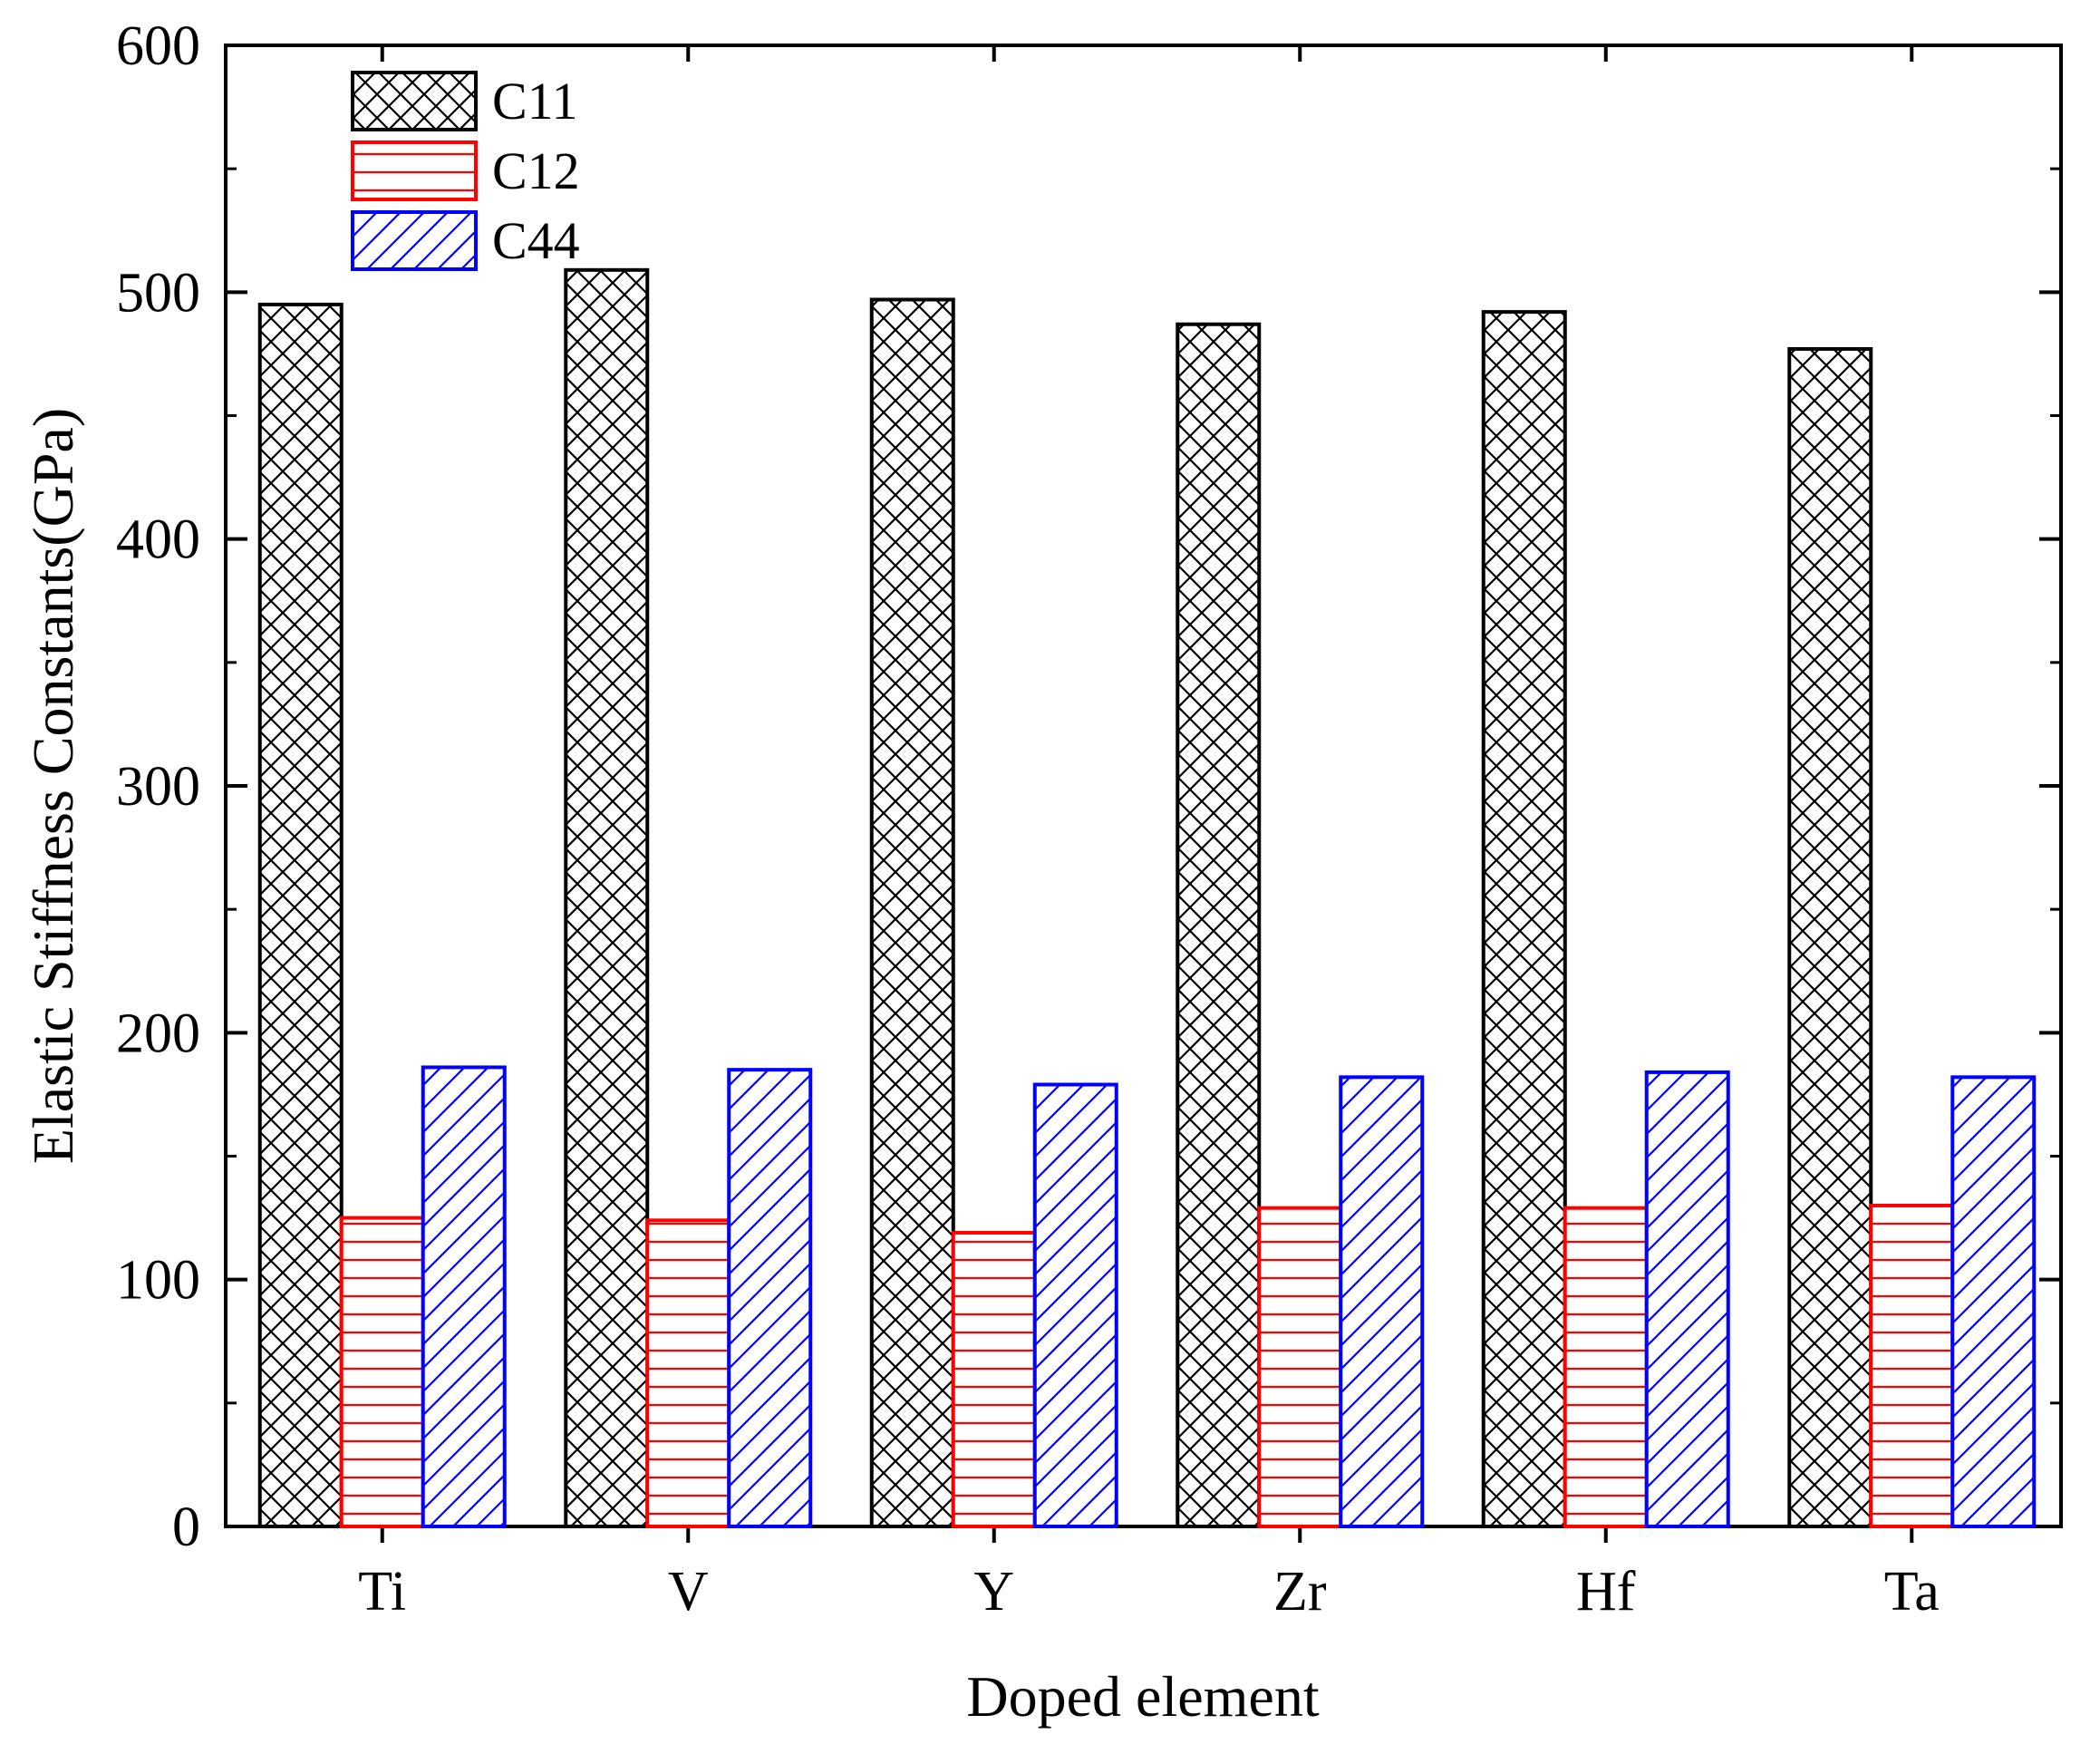  Describe the element at coordinates (1912, 1592) in the screenshot. I see `x-tick-label: Ta` at that location.